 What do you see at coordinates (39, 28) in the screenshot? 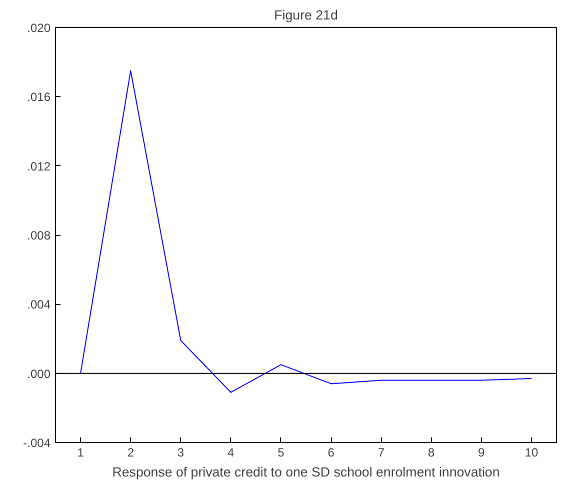
I see `y-tick-label: .020` at bounding box center [39, 28].